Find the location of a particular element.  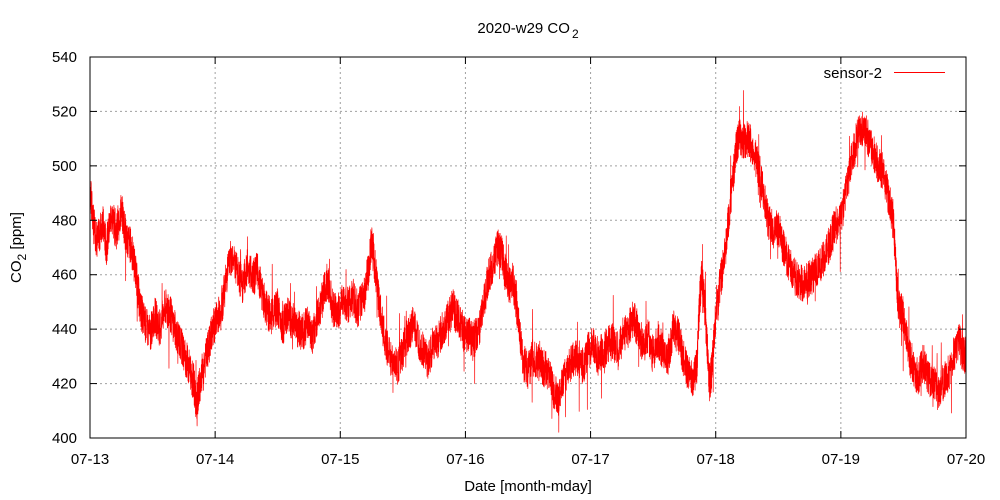

y-tick-label: 420 is located at coordinates (64, 384).